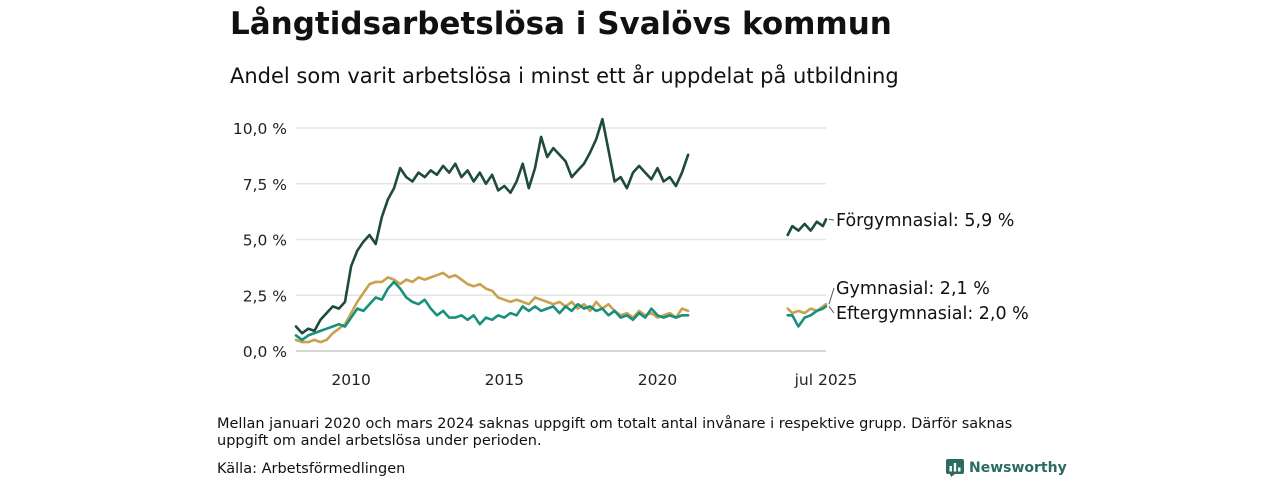 Image resolution: width=1280 pixels, height=480 pixels. What do you see at coordinates (1018, 468) in the screenshot?
I see `brand-name: Newsworthy` at bounding box center [1018, 468].